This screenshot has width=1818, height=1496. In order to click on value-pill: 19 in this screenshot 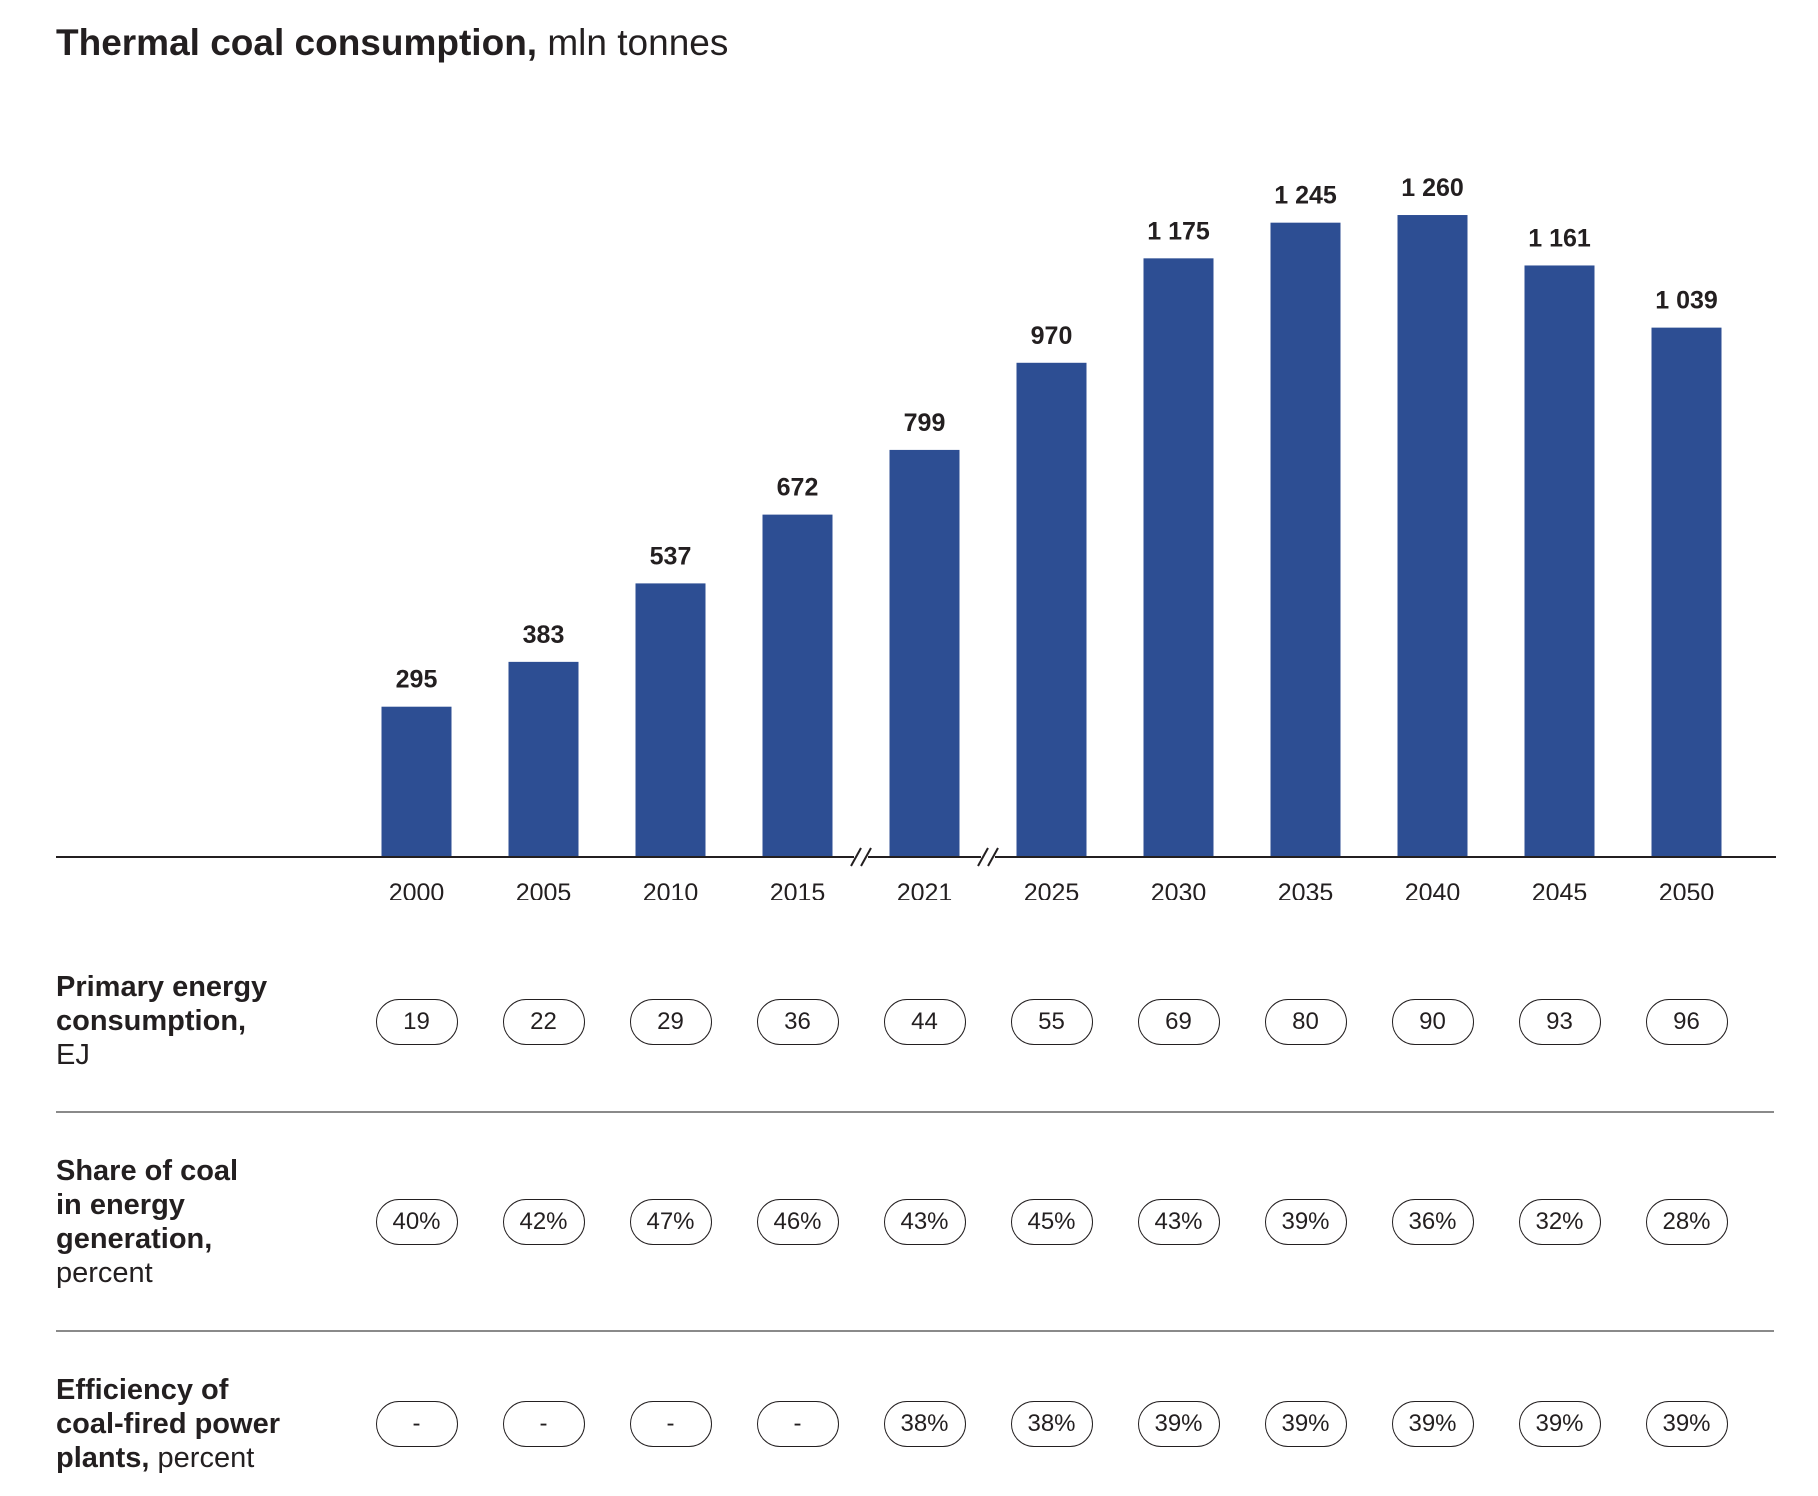, I will do `click(416, 1022)`.